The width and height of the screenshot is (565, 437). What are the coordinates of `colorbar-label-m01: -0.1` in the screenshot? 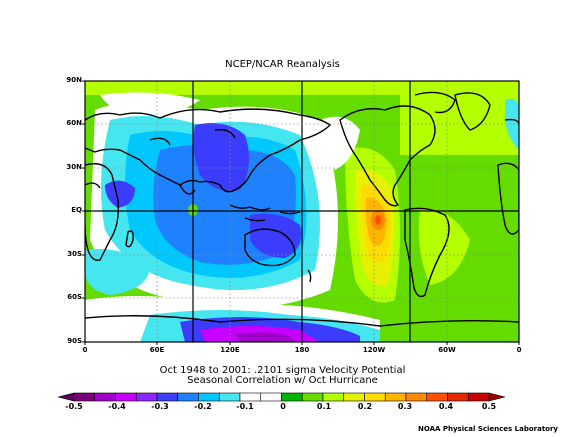 It's located at (245, 406).